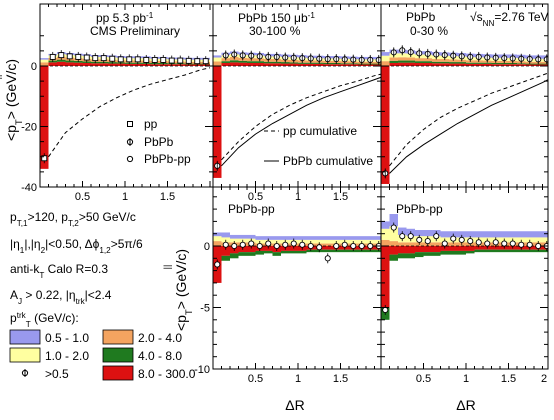 The image size is (554, 420). I want to click on pt-bins-heading: ptrkT (GeV/c):, so click(44, 320).